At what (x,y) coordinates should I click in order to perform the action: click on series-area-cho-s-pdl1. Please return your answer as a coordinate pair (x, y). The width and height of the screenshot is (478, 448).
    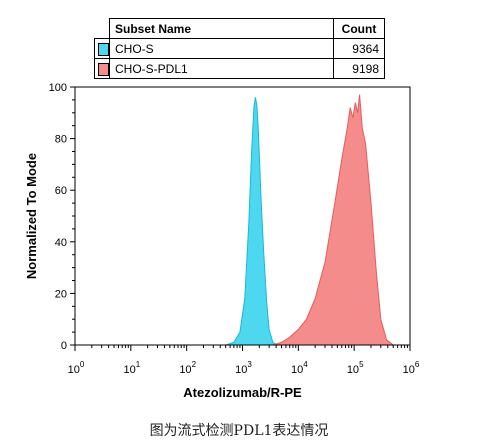
    Looking at the image, I should click on (333, 220).